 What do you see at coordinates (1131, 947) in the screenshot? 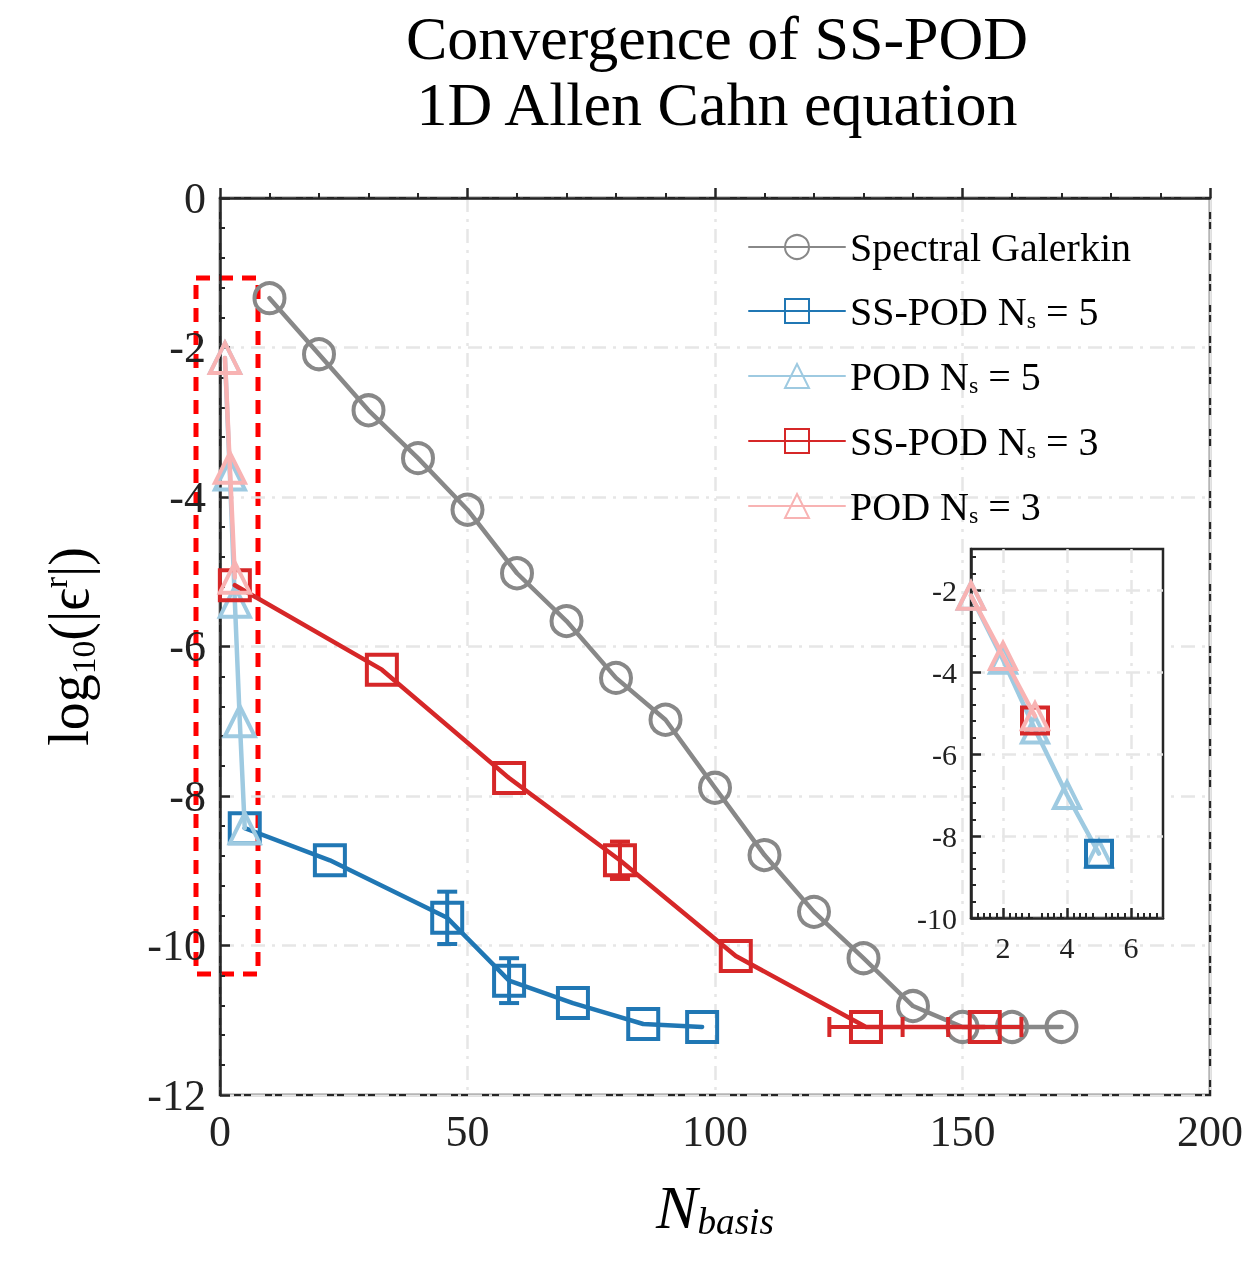
I see `x-tick-label: 6` at bounding box center [1131, 947].